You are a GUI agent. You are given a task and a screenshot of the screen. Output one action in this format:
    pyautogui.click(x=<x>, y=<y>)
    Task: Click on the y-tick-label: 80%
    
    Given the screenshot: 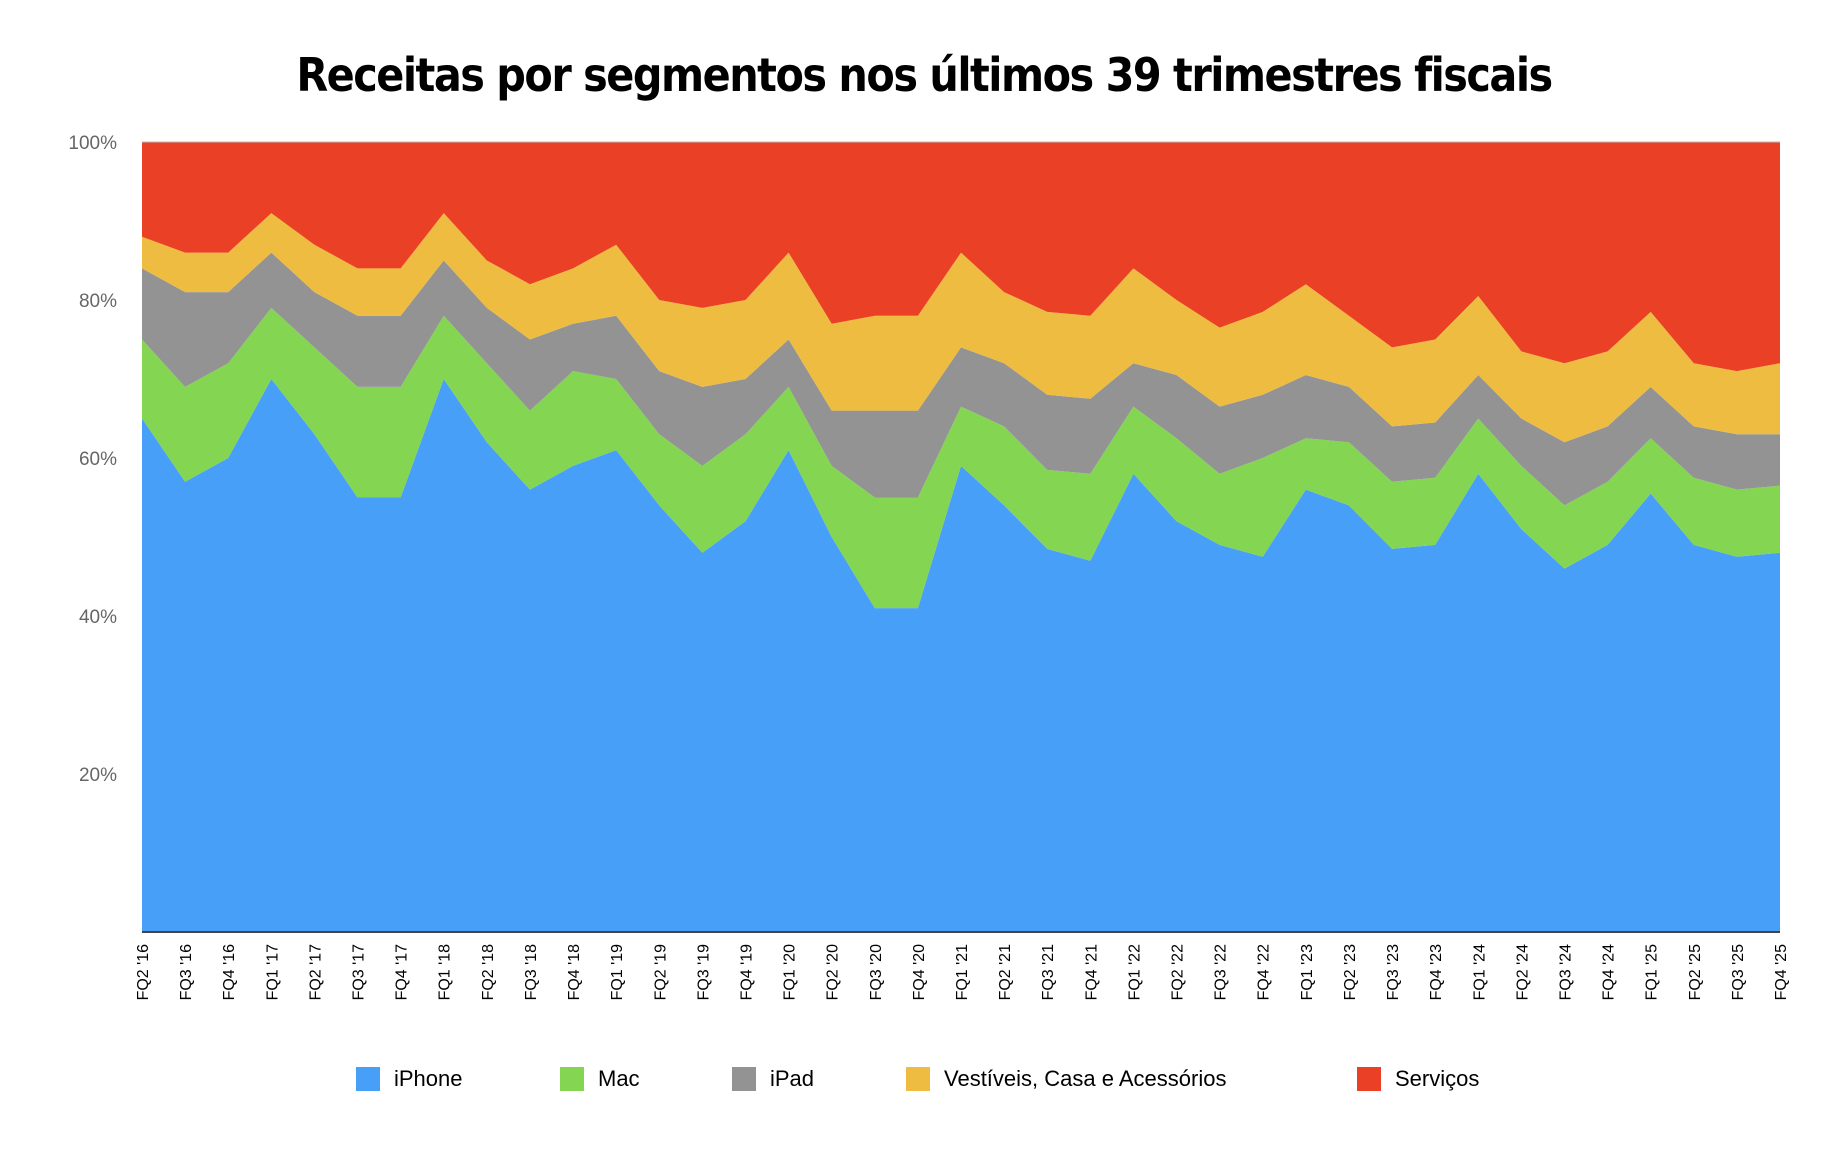 What is the action you would take?
    pyautogui.click(x=98, y=301)
    